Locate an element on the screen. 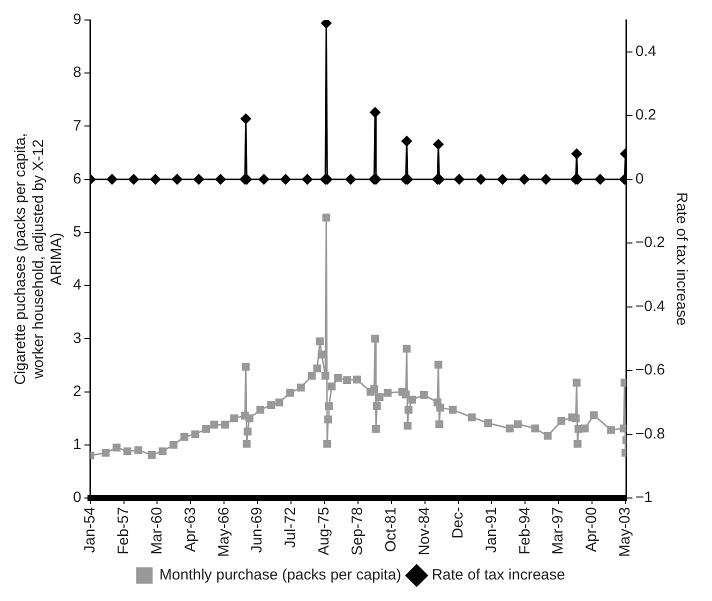  y2-tick-label: 0.2 is located at coordinates (645, 115).